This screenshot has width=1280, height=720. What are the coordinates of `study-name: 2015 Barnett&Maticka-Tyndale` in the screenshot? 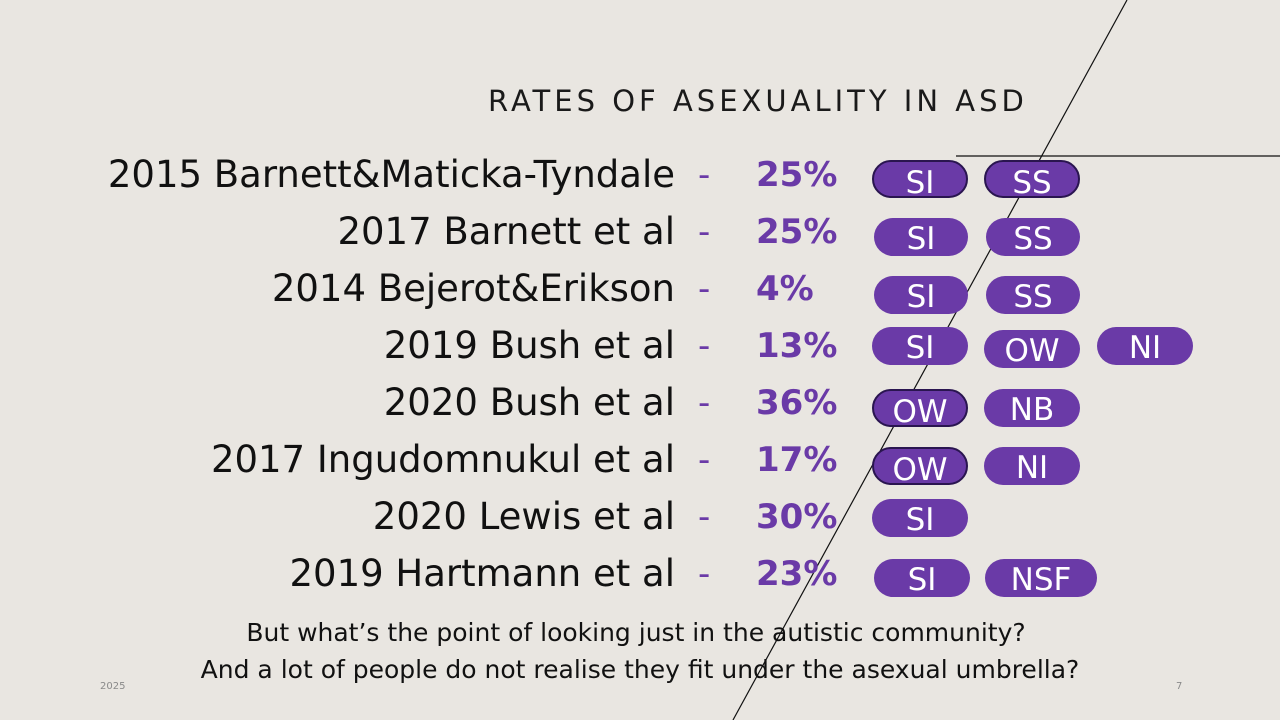 It's located at (391, 174).